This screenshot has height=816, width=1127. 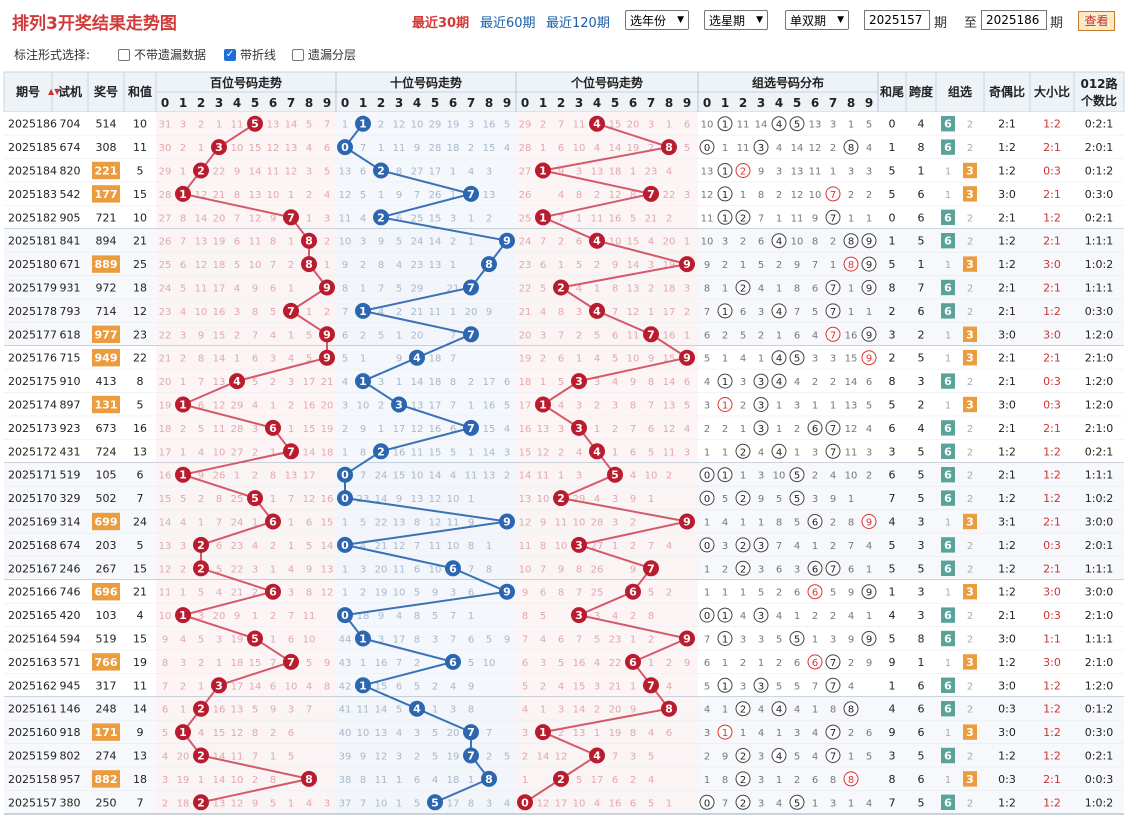 What do you see at coordinates (441, 23) in the screenshot?
I see `period-link-30: 最近30期` at bounding box center [441, 23].